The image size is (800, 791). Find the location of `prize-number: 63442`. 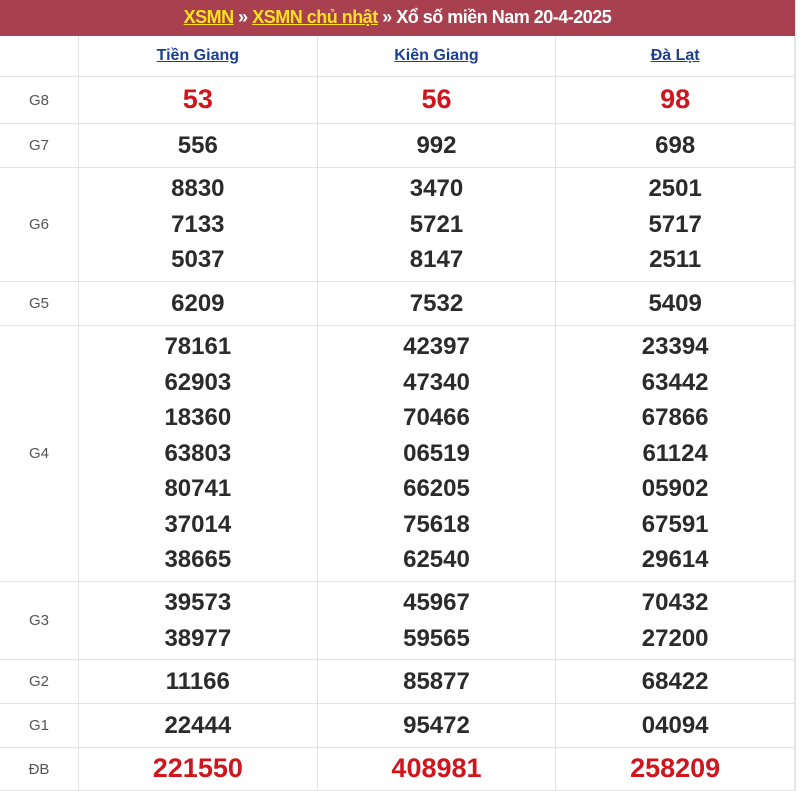

prize-number: 63442 is located at coordinates (675, 382).